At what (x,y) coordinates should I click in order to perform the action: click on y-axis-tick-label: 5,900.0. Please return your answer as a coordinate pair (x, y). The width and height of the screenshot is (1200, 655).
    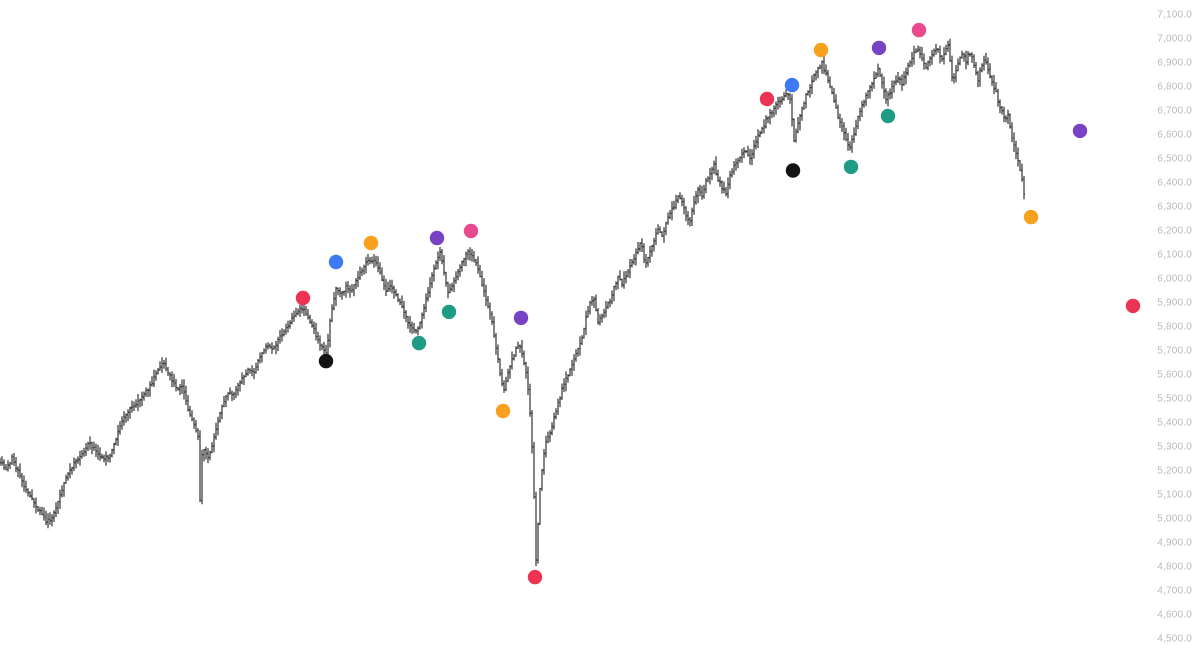
    Looking at the image, I should click on (1174, 303).